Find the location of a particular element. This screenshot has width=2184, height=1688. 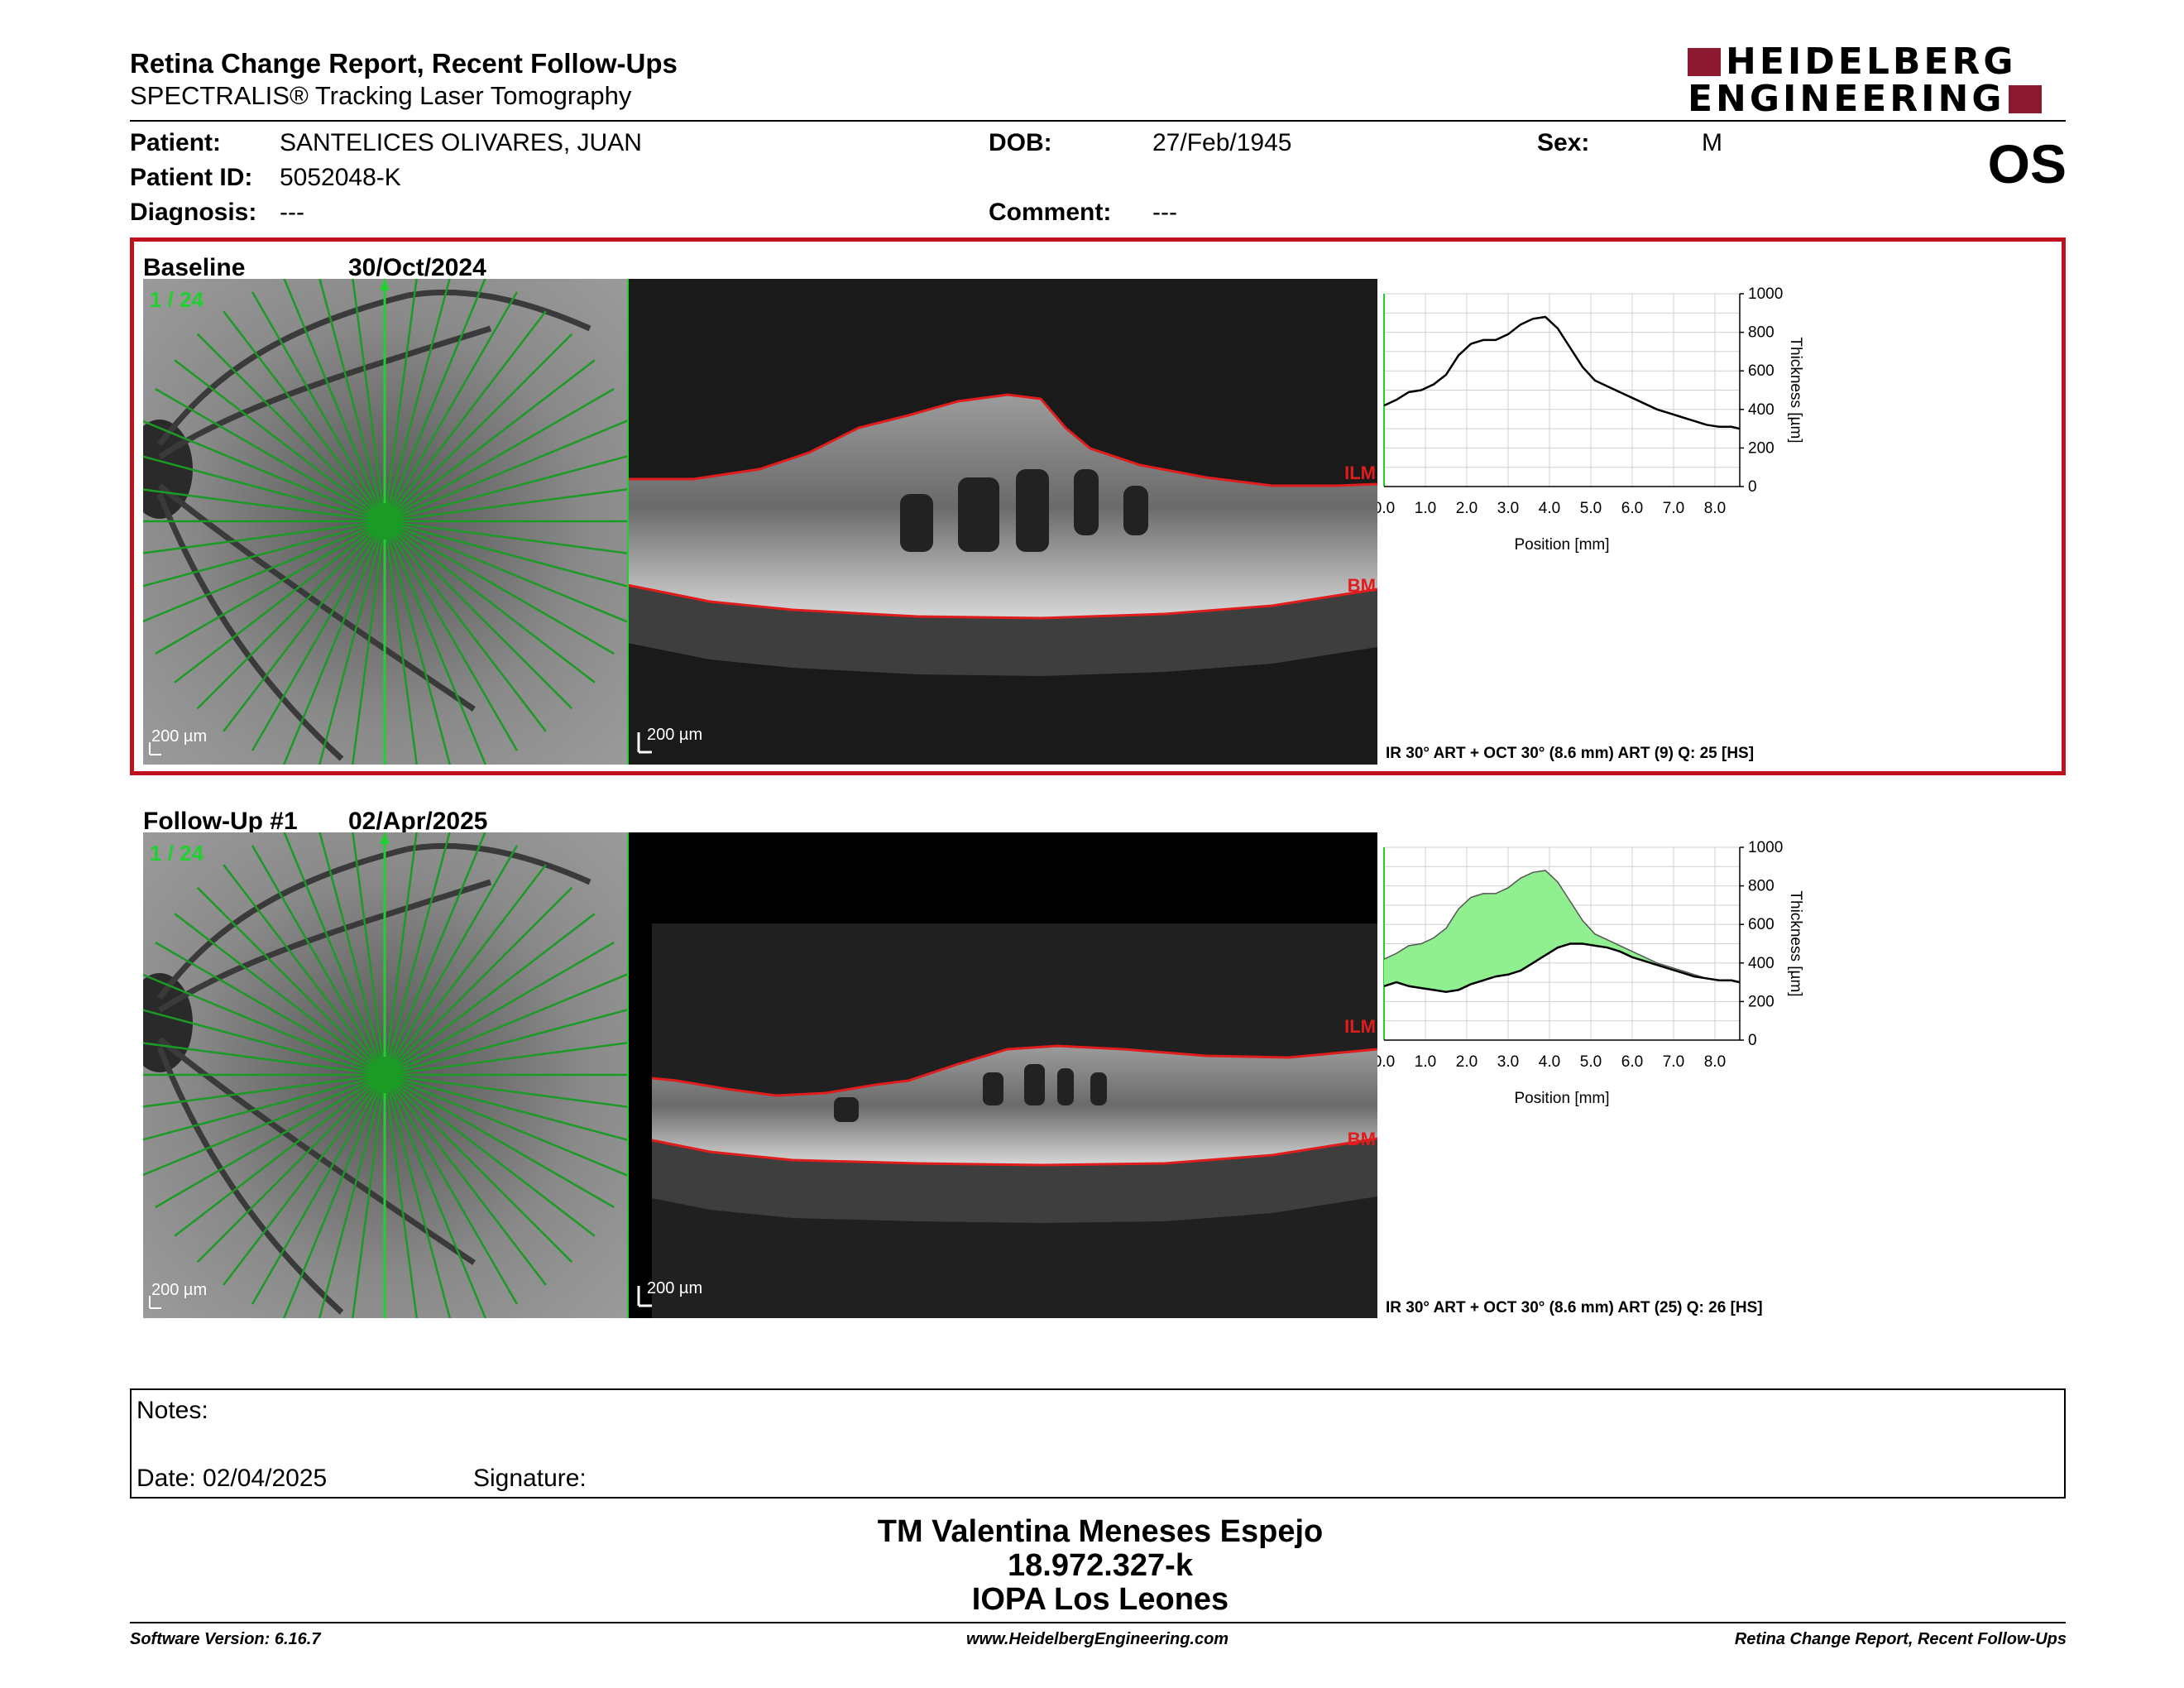

baseline-oct-bscan: ILM BM 200 µm is located at coordinates (1002, 522).